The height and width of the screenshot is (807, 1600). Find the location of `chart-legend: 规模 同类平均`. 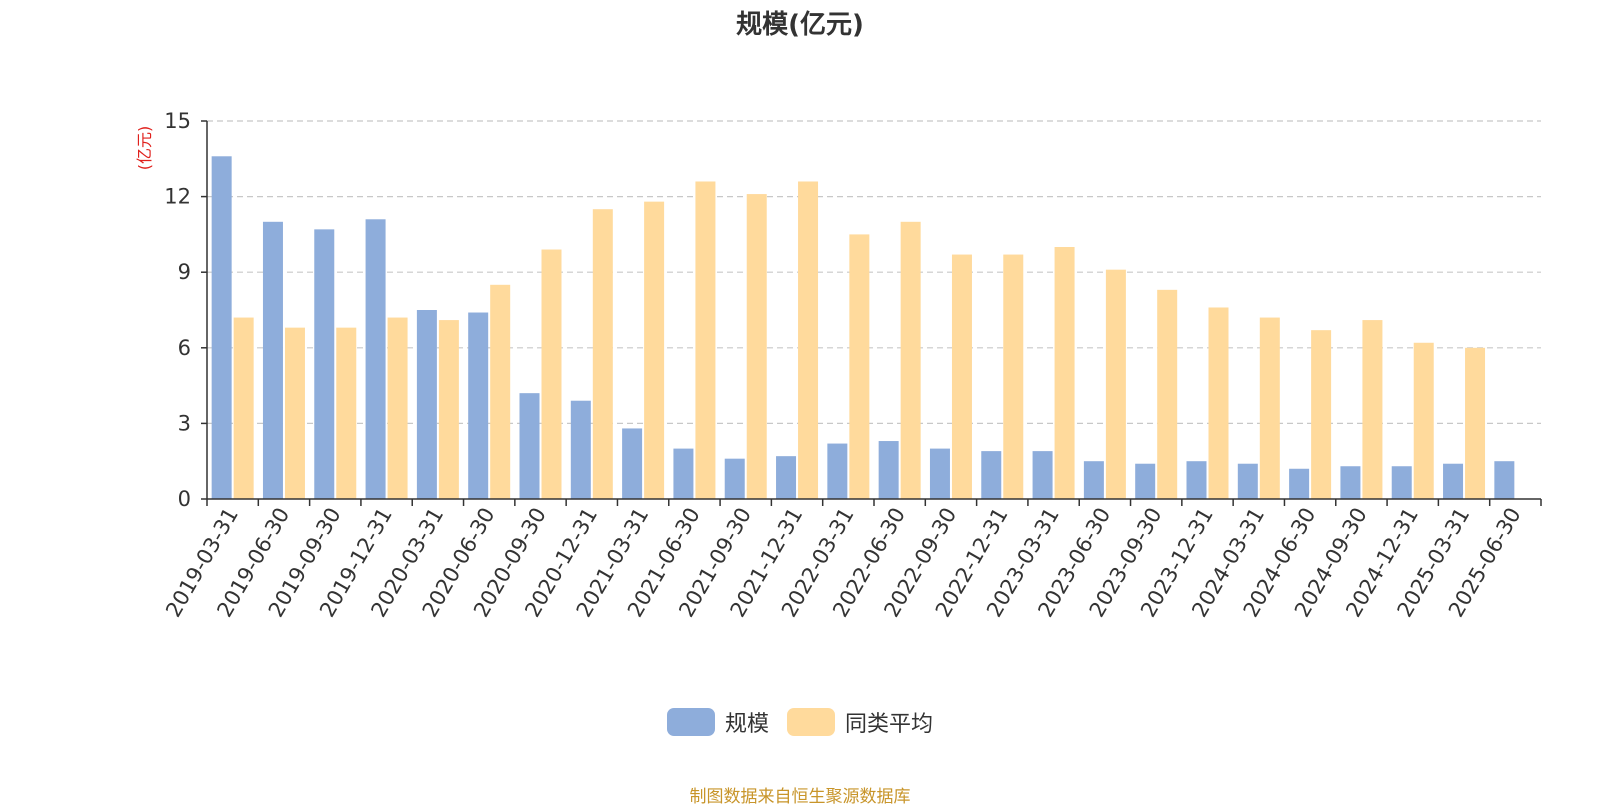

chart-legend: 规模 同类平均 is located at coordinates (800, 722).